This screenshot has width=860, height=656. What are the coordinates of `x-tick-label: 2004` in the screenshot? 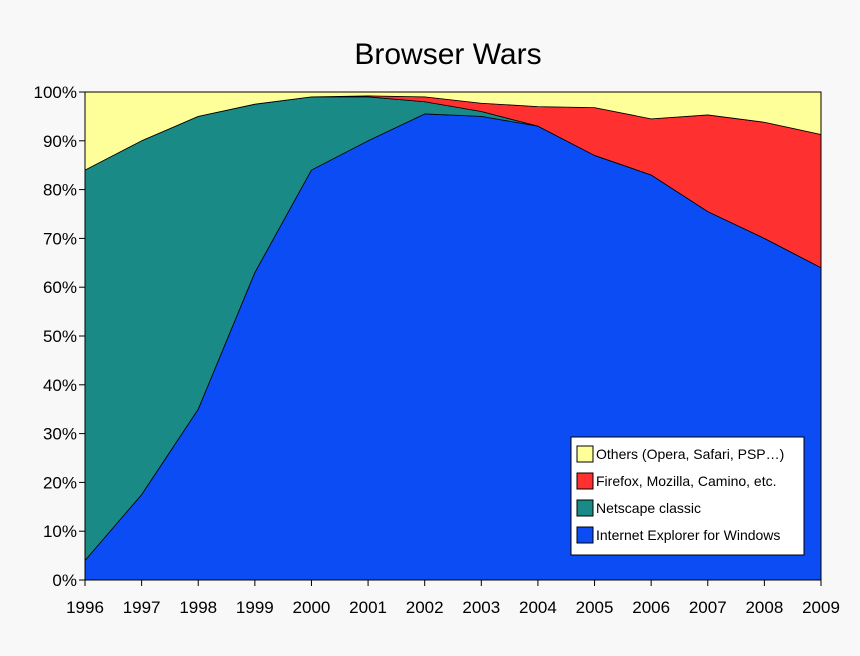 It's located at (538, 607).